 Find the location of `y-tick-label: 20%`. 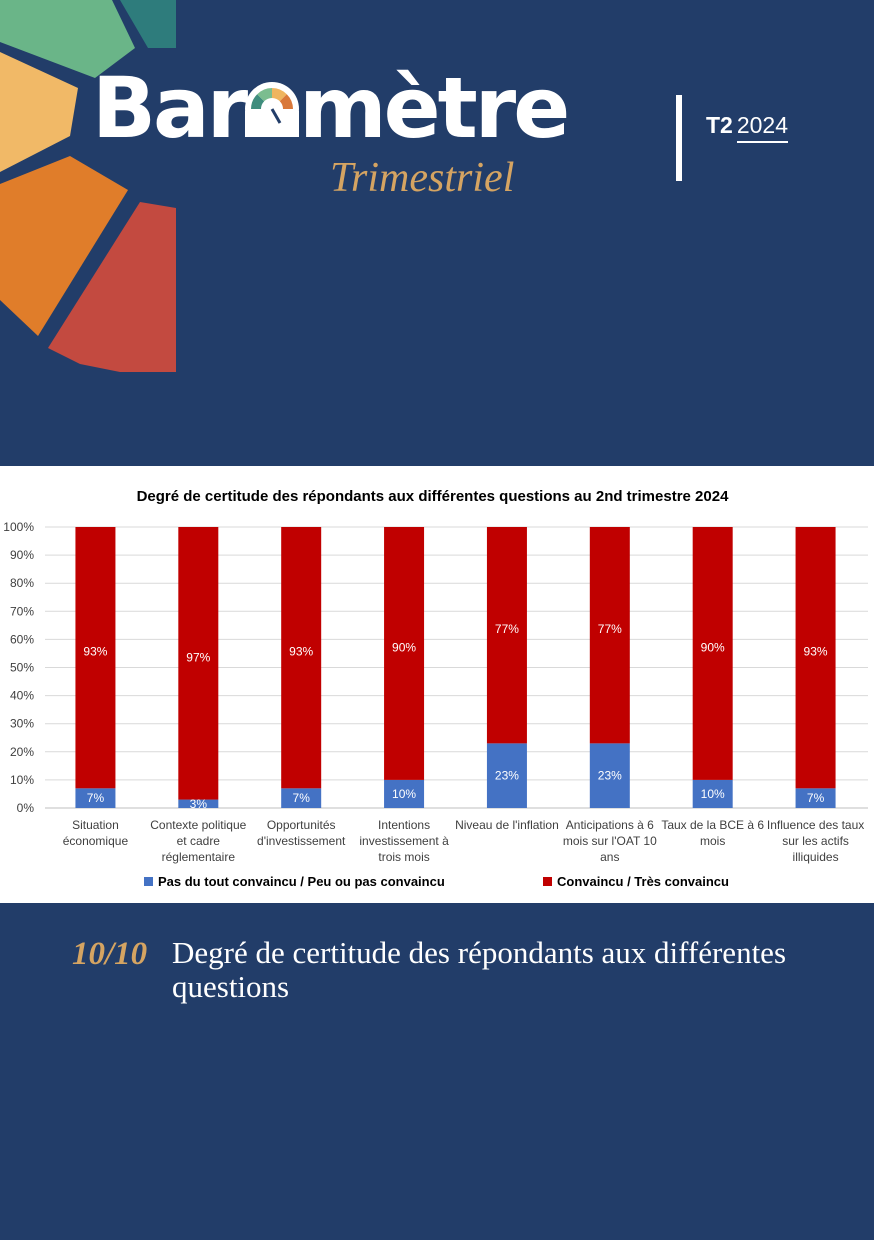

y-tick-label: 20% is located at coordinates (22, 752).